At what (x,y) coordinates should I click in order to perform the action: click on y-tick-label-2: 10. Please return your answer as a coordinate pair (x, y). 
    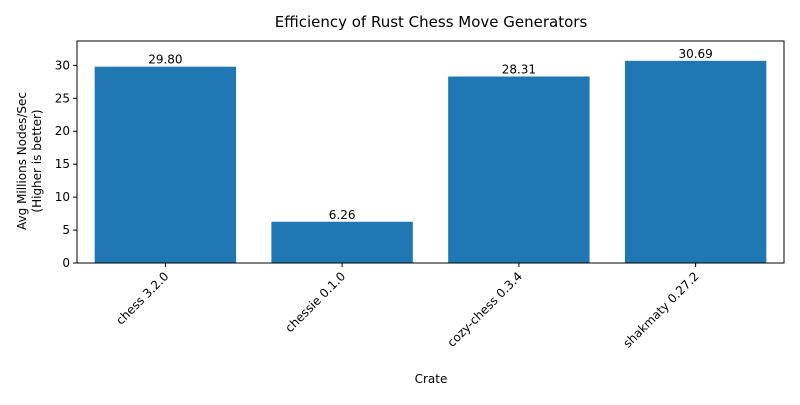
    Looking at the image, I should click on (62, 197).